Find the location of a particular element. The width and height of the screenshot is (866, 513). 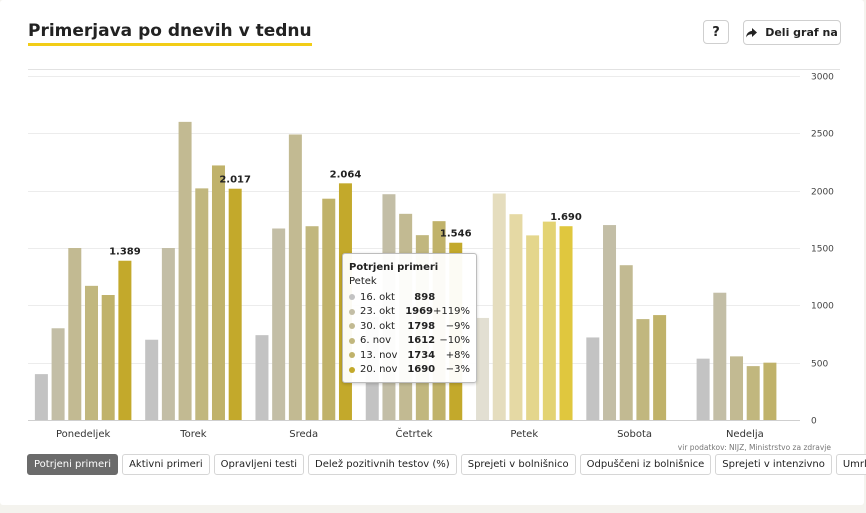

tooltip-row: 13. nov 1734 +8% is located at coordinates (409, 355).